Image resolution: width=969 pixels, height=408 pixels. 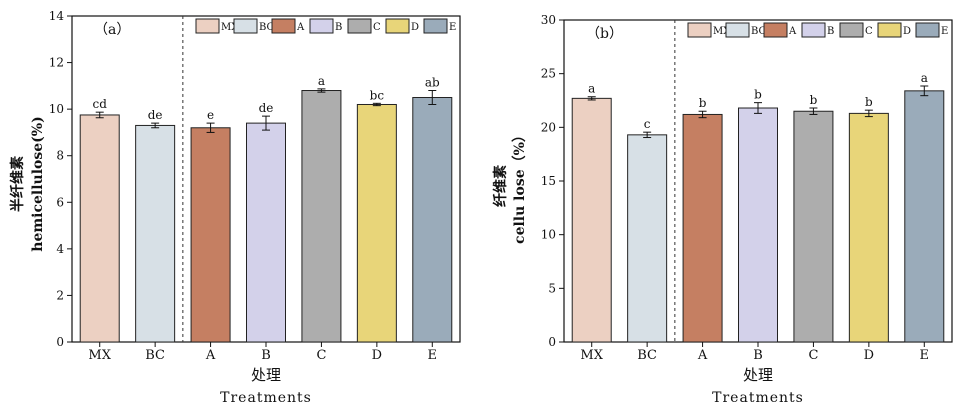 What do you see at coordinates (38, 183) in the screenshot?
I see `y-axis-title-en: hemicellulose(%)` at bounding box center [38, 183].